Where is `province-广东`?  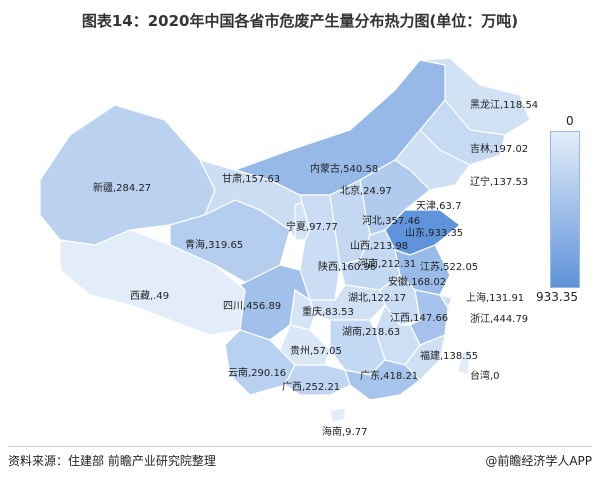
province-广东 is located at coordinates (382, 380).